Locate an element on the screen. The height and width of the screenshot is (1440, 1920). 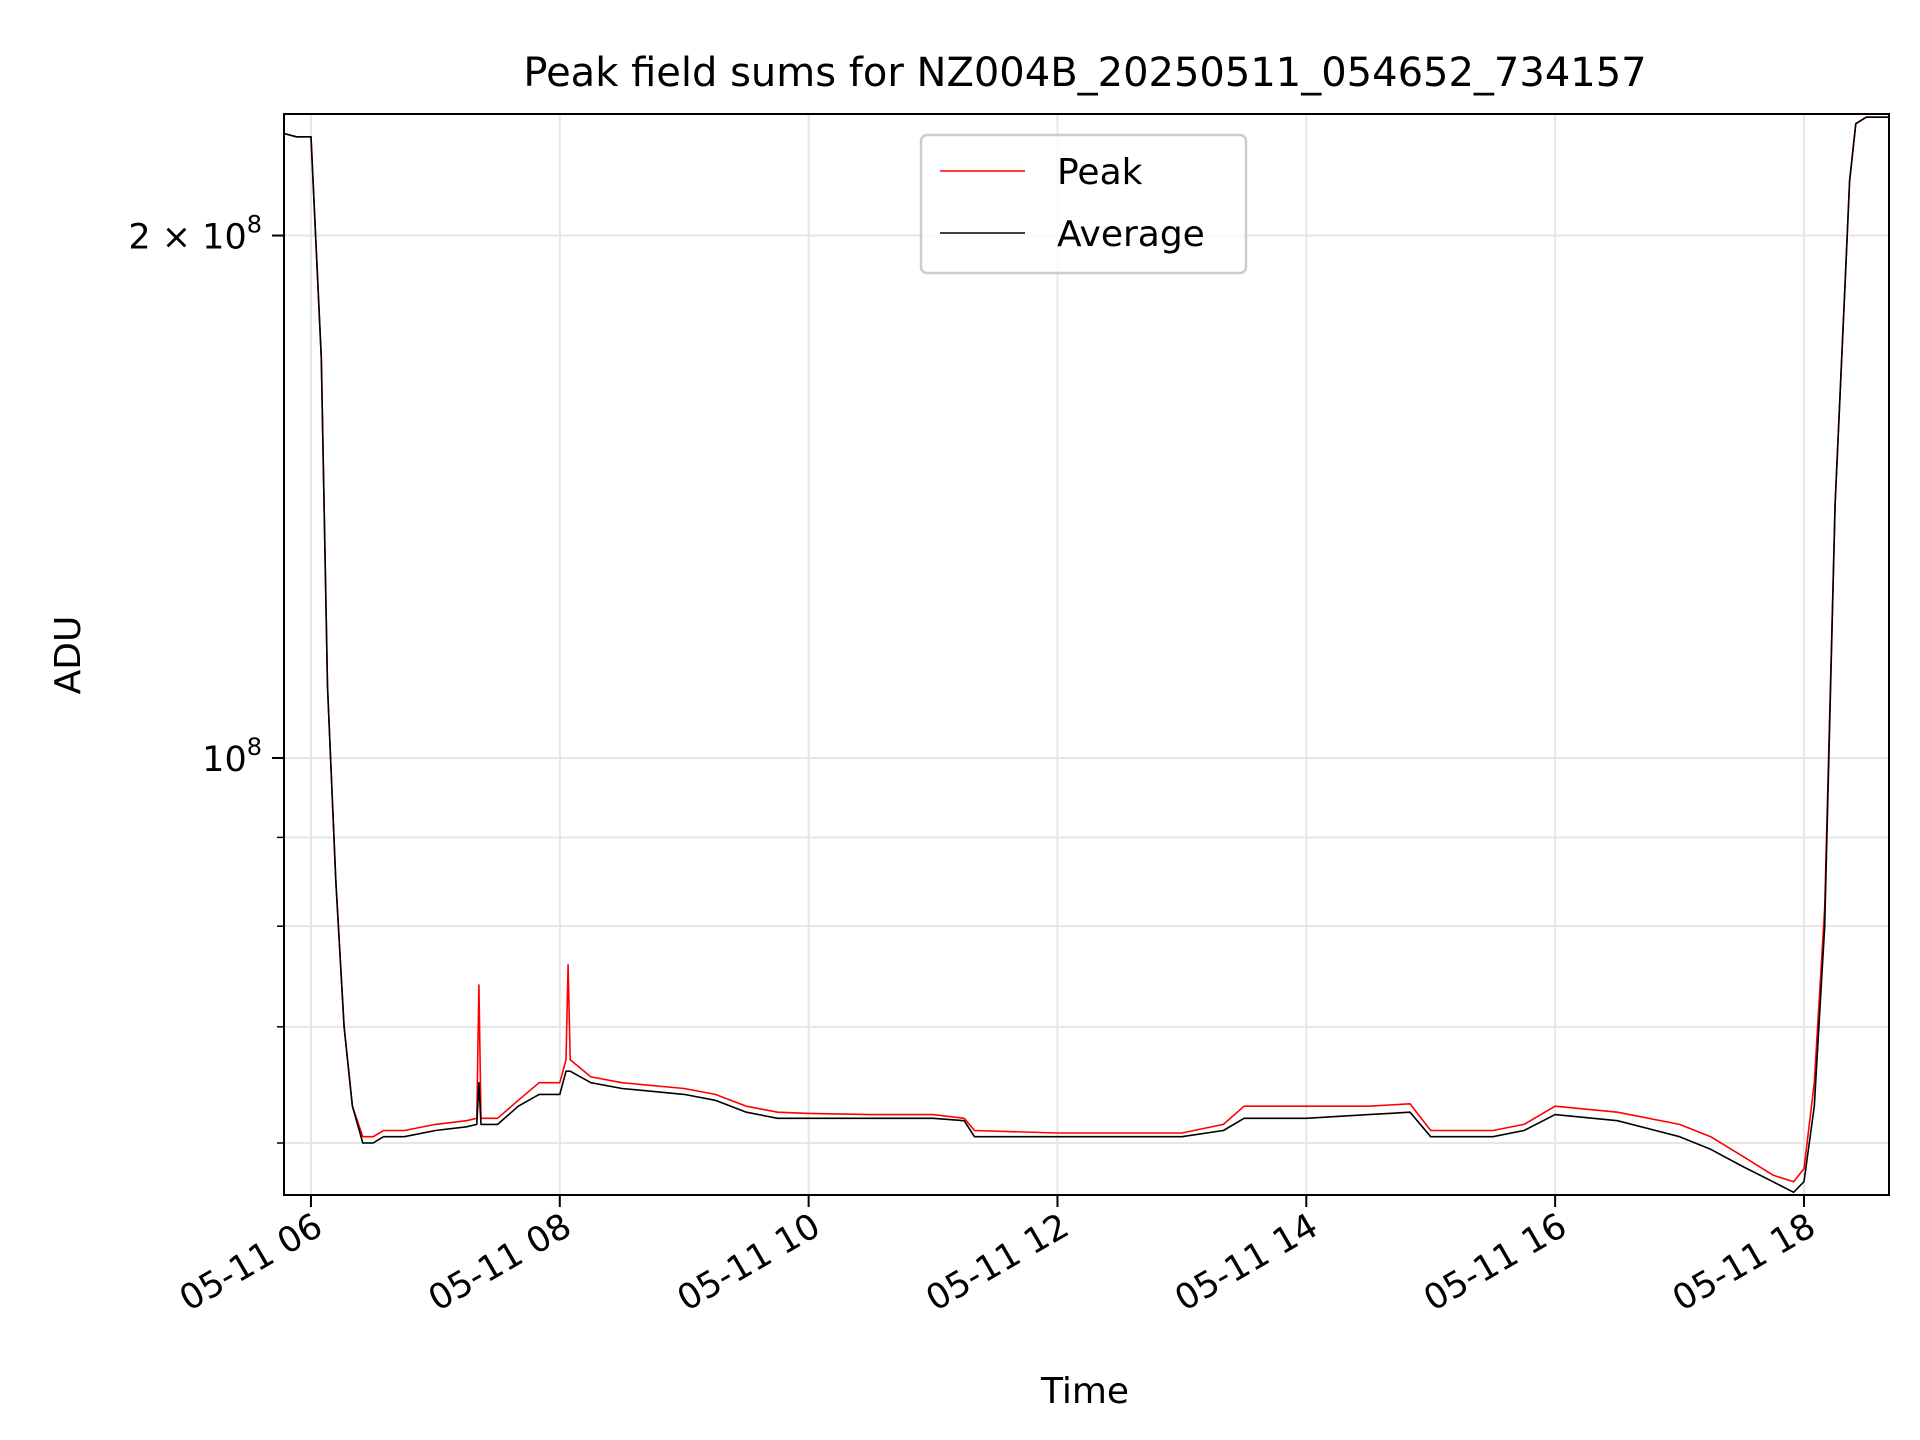
y-axis-label: ADU is located at coordinates (68, 655).